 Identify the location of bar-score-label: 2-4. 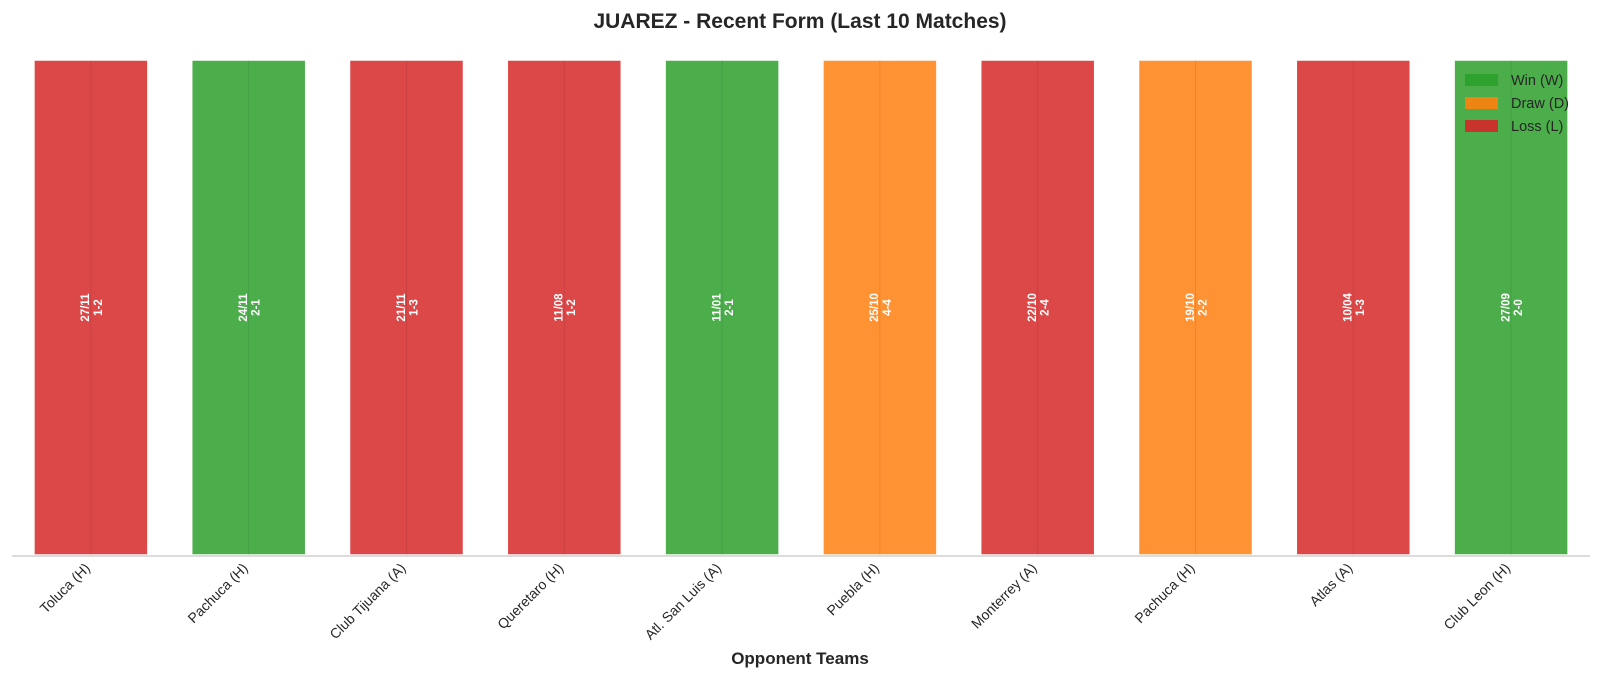
(1046, 307).